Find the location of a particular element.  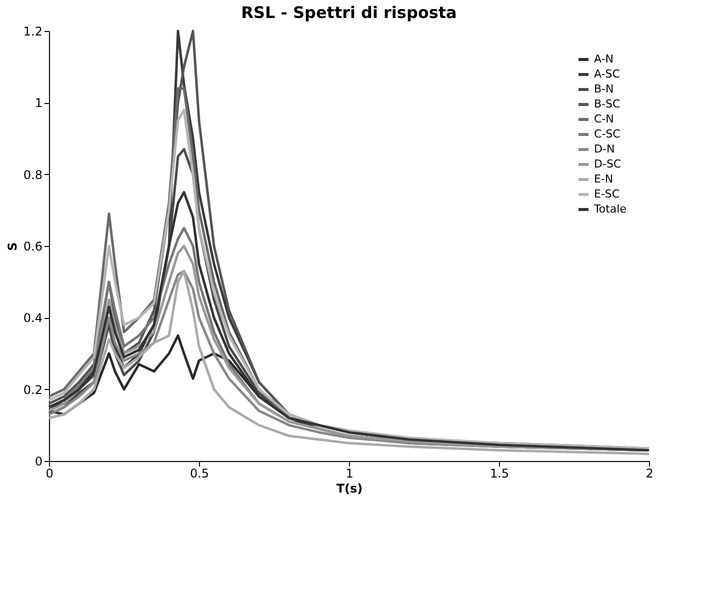

y-tick-label: 0.6 is located at coordinates (32, 247).